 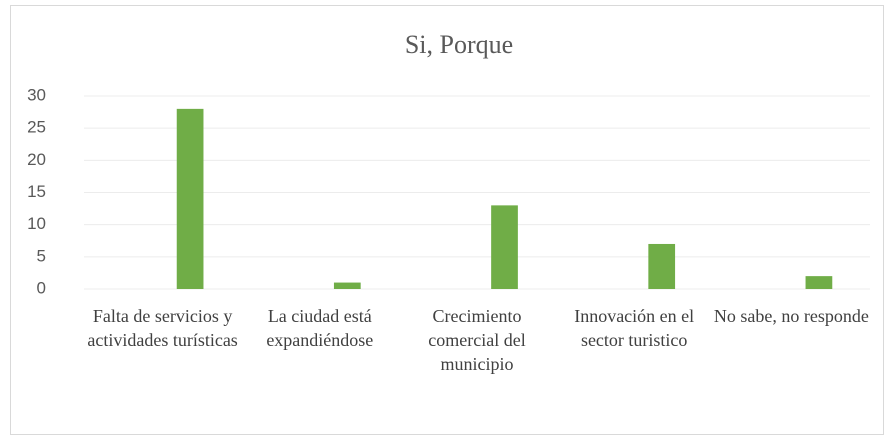 What do you see at coordinates (459, 44) in the screenshot?
I see `chart-title: Si, Porque` at bounding box center [459, 44].